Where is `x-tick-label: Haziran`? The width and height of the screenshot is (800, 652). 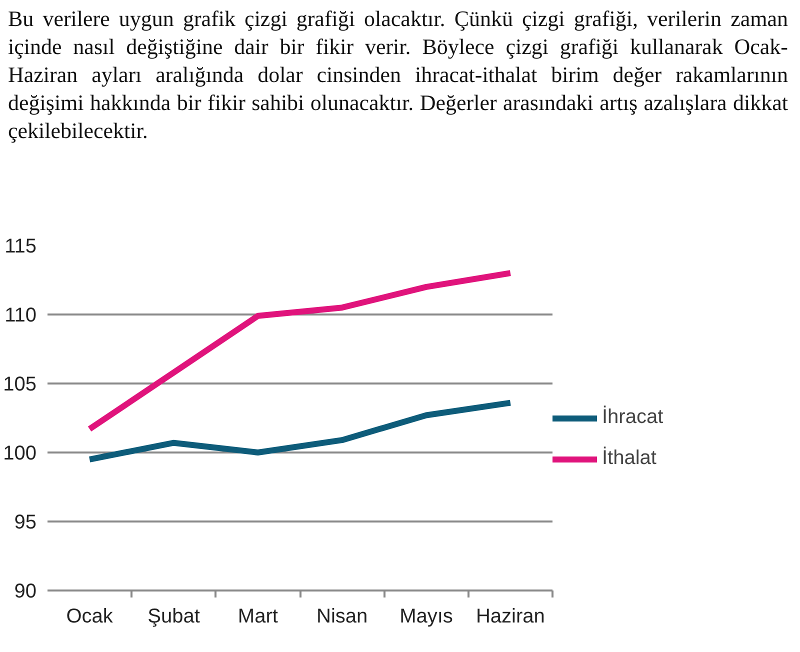
x-tick-label: Haziran is located at coordinates (510, 617).